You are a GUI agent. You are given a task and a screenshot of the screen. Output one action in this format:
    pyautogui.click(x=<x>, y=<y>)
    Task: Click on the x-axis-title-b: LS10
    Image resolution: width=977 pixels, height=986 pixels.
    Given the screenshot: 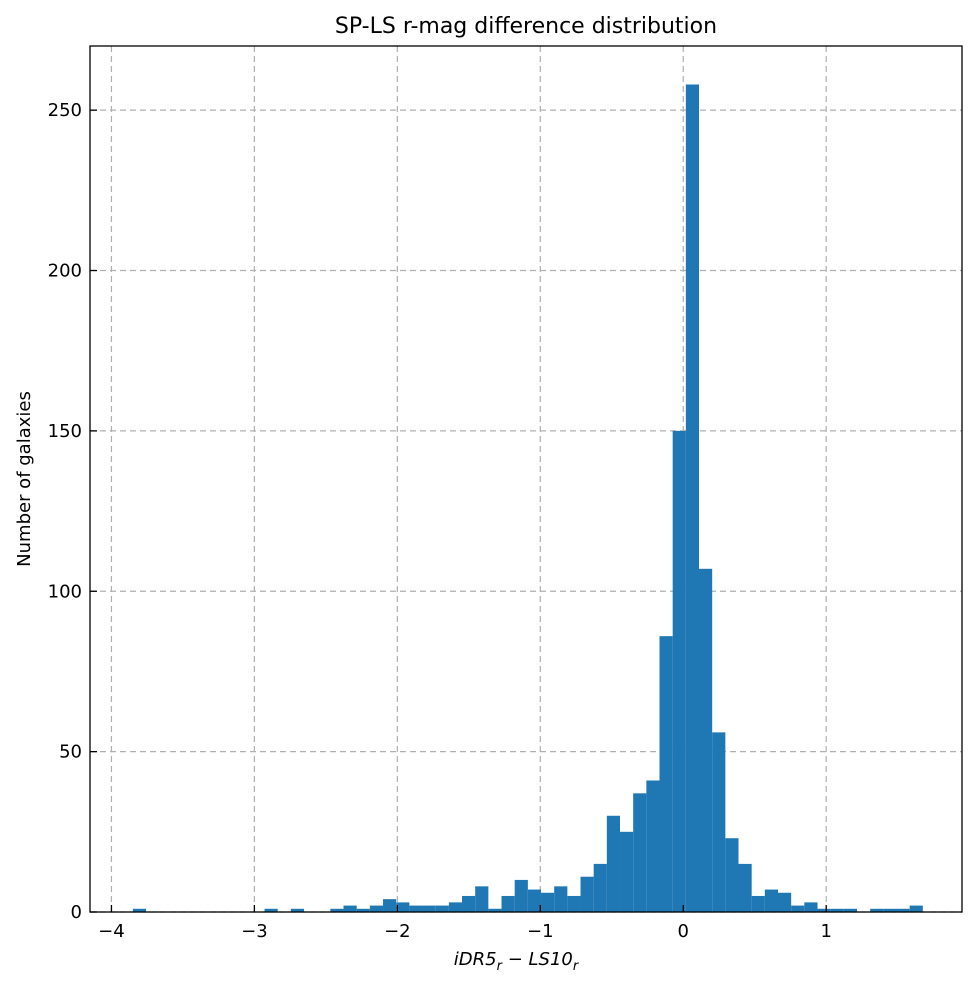 What is the action you would take?
    pyautogui.click(x=551, y=959)
    